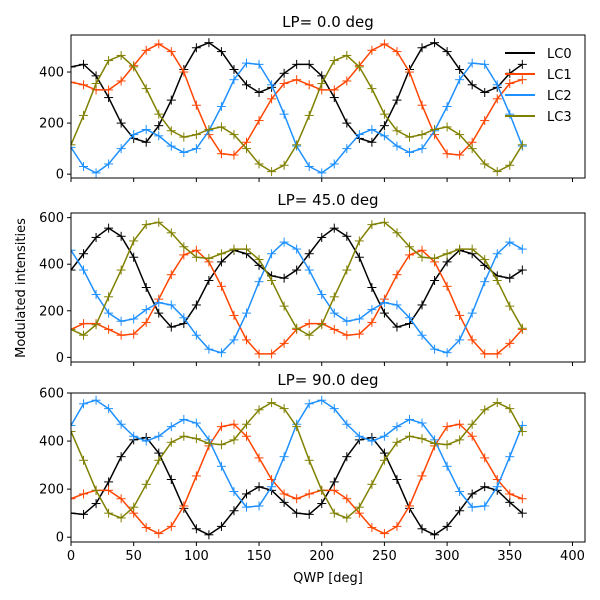 This screenshot has height=600, width=600. What do you see at coordinates (51, 311) in the screenshot?
I see `y-tick-label: 200` at bounding box center [51, 311].